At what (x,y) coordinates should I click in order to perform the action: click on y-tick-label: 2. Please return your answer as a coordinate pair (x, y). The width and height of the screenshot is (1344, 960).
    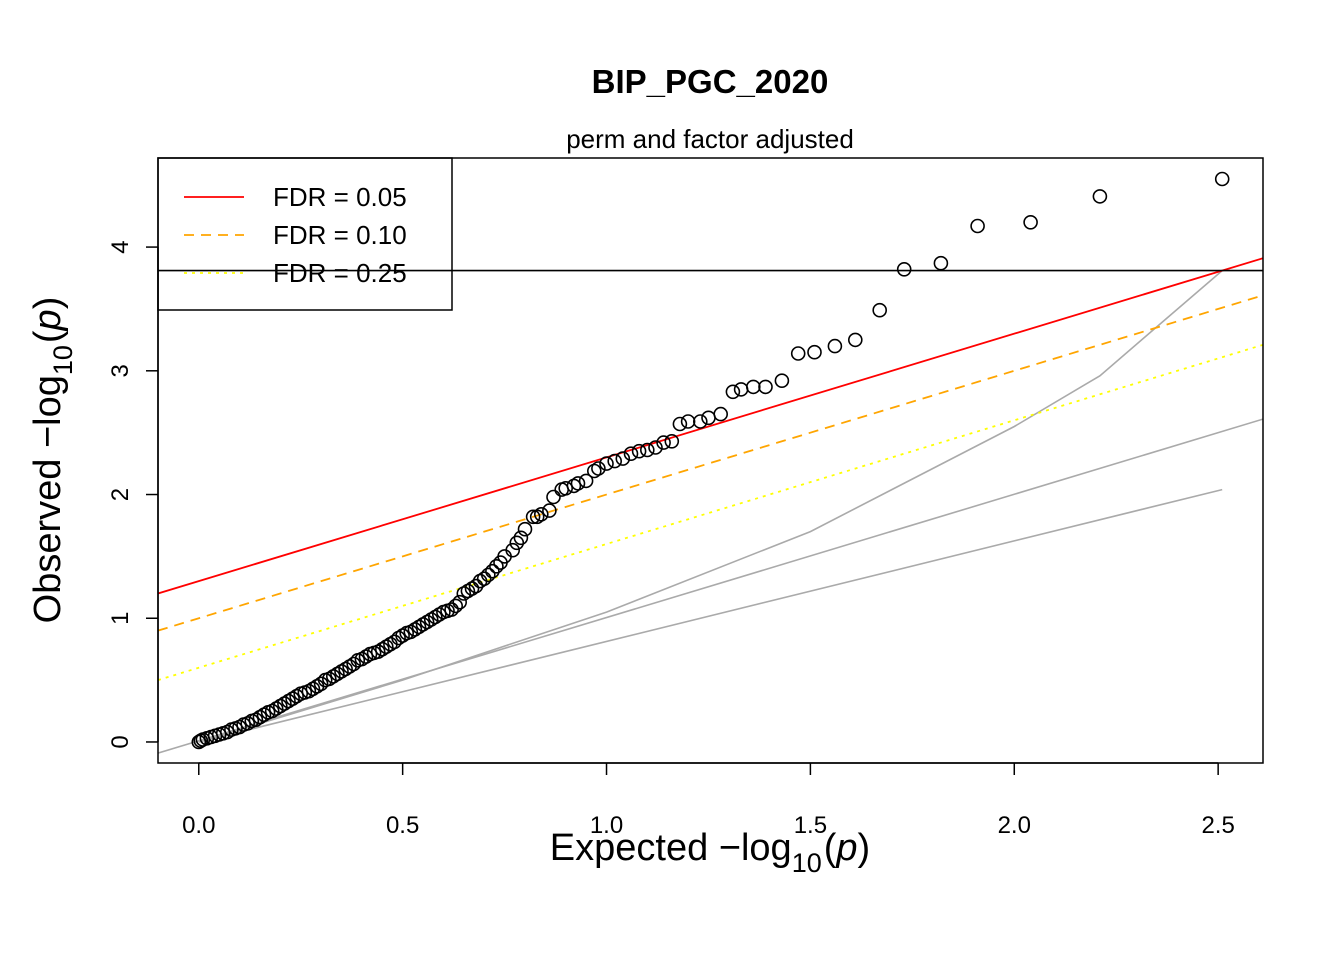
    Looking at the image, I should click on (120, 494).